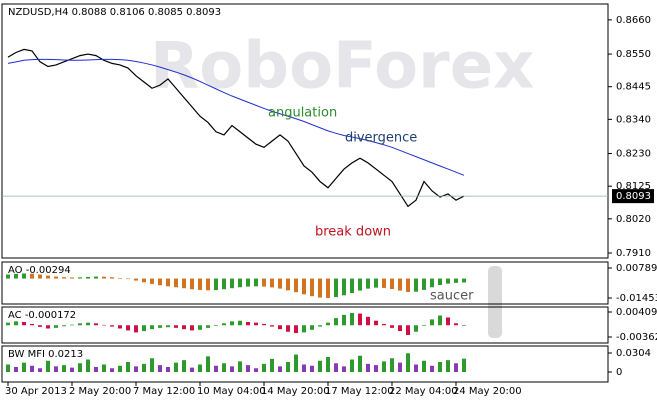 The height and width of the screenshot is (400, 657). What do you see at coordinates (305, 325) in the screenshot?
I see `panel-frame` at bounding box center [305, 325].